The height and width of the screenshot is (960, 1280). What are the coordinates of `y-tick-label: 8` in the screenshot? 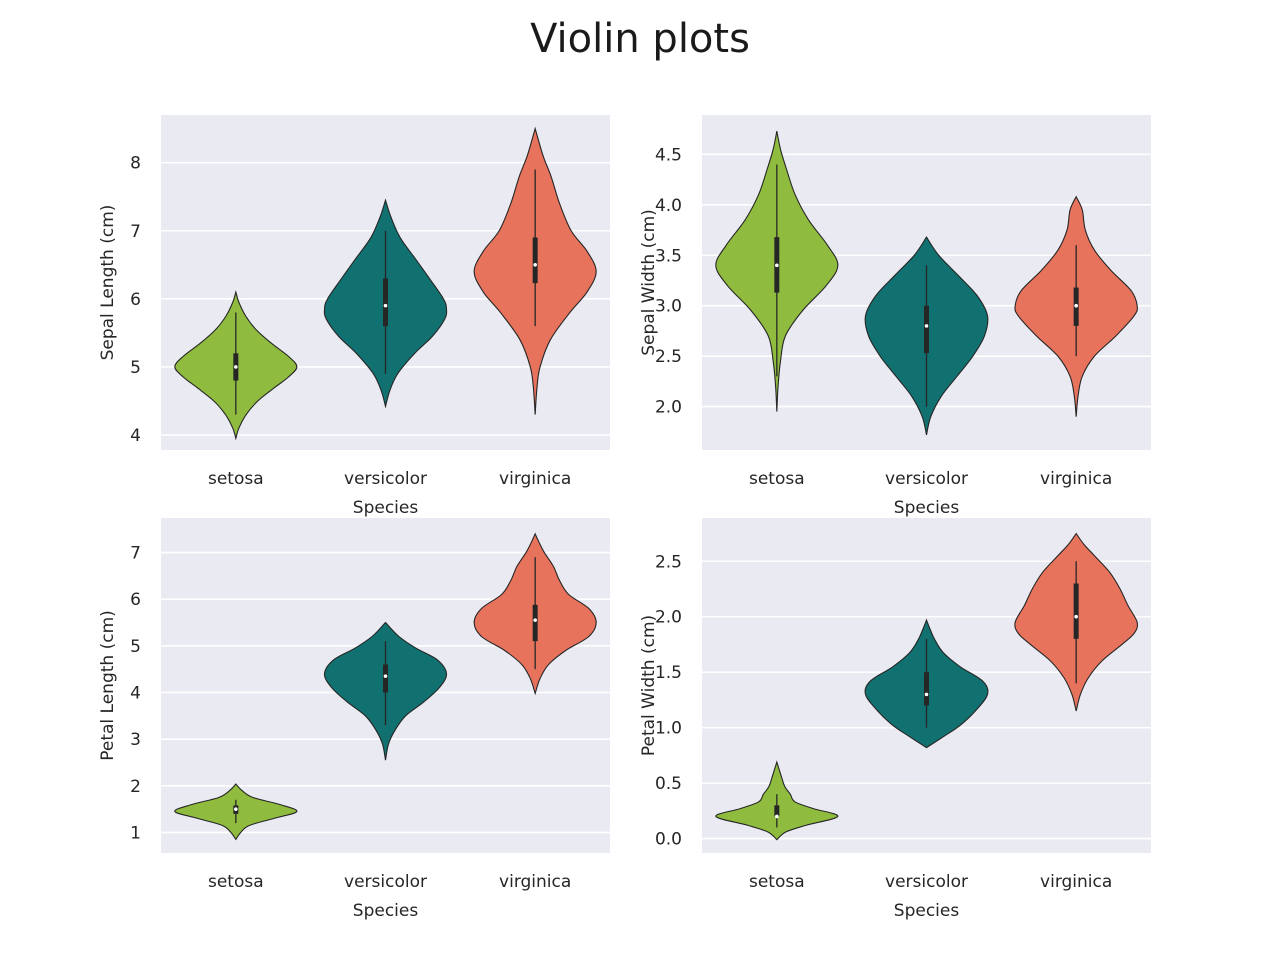 It's located at (135, 164).